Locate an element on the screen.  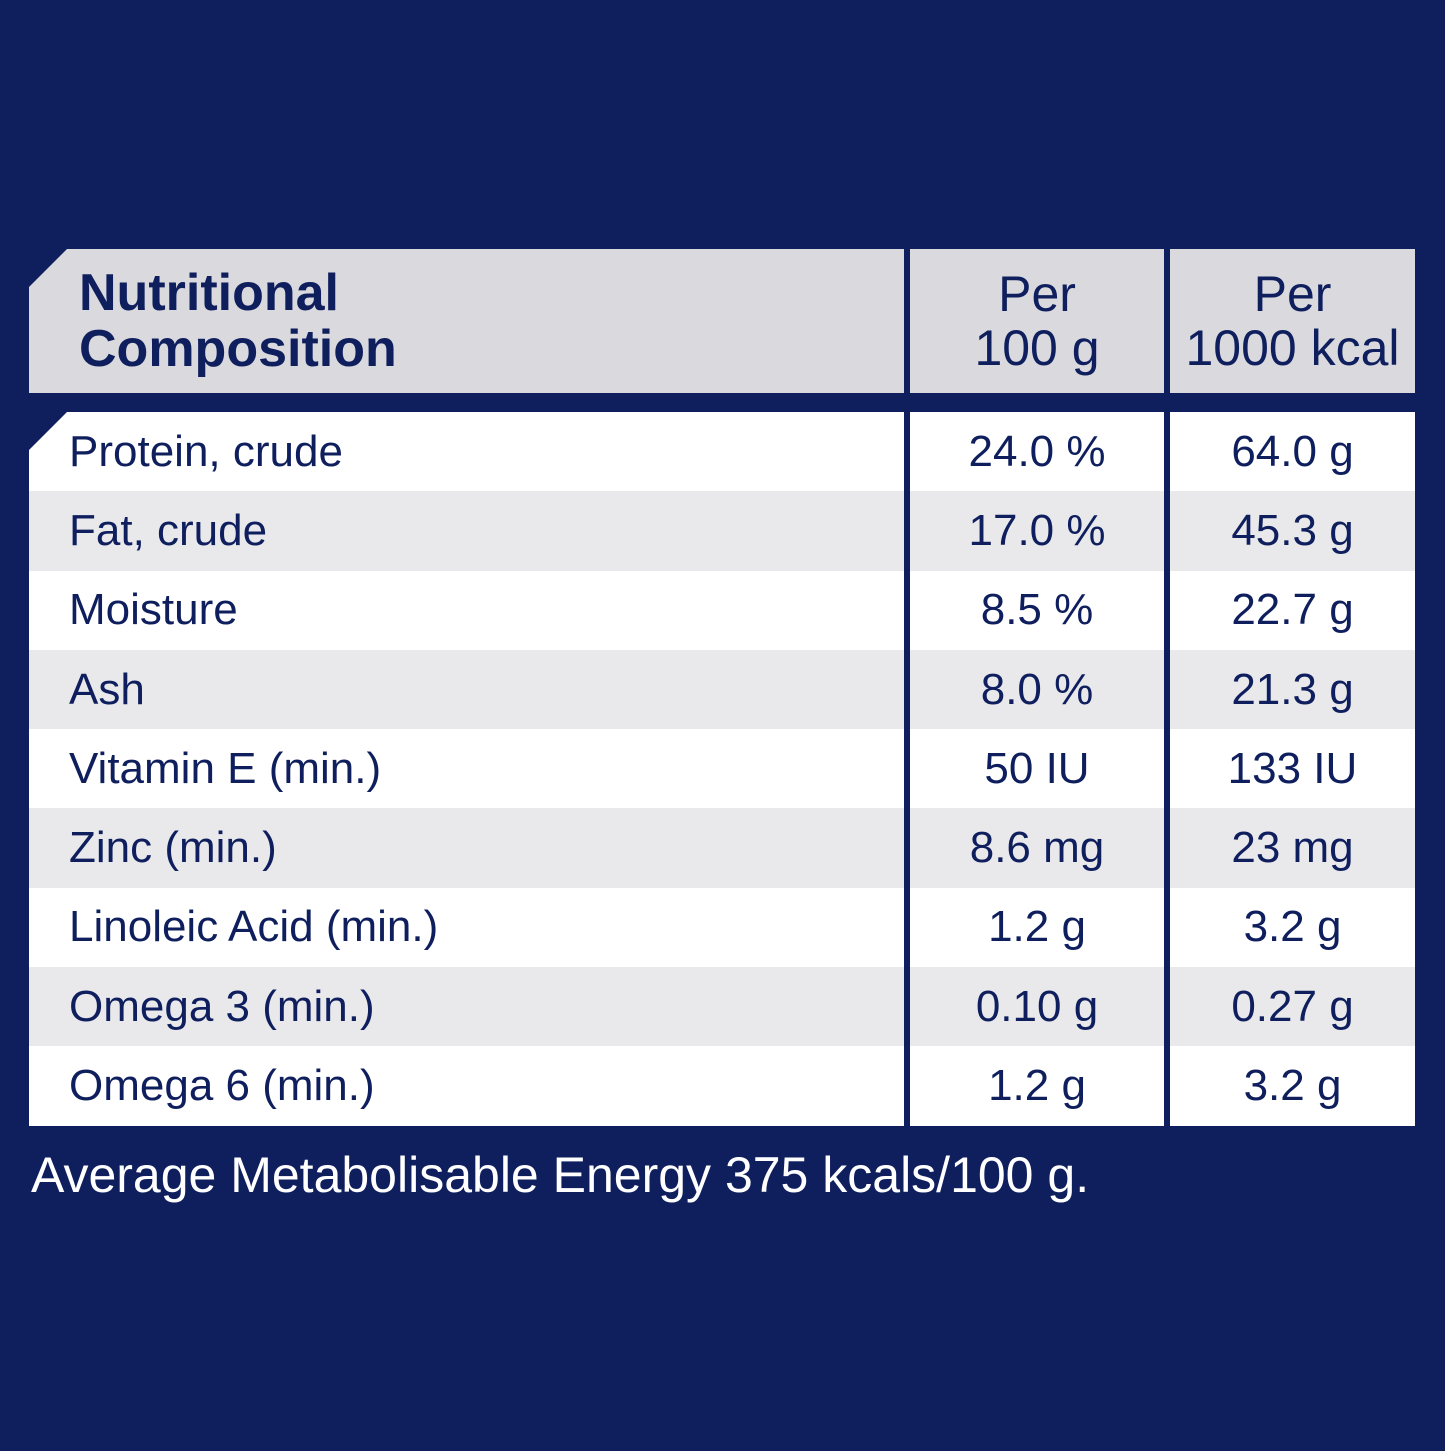
header-nutritional-composition: Nutritional Composition is located at coordinates (466, 321).